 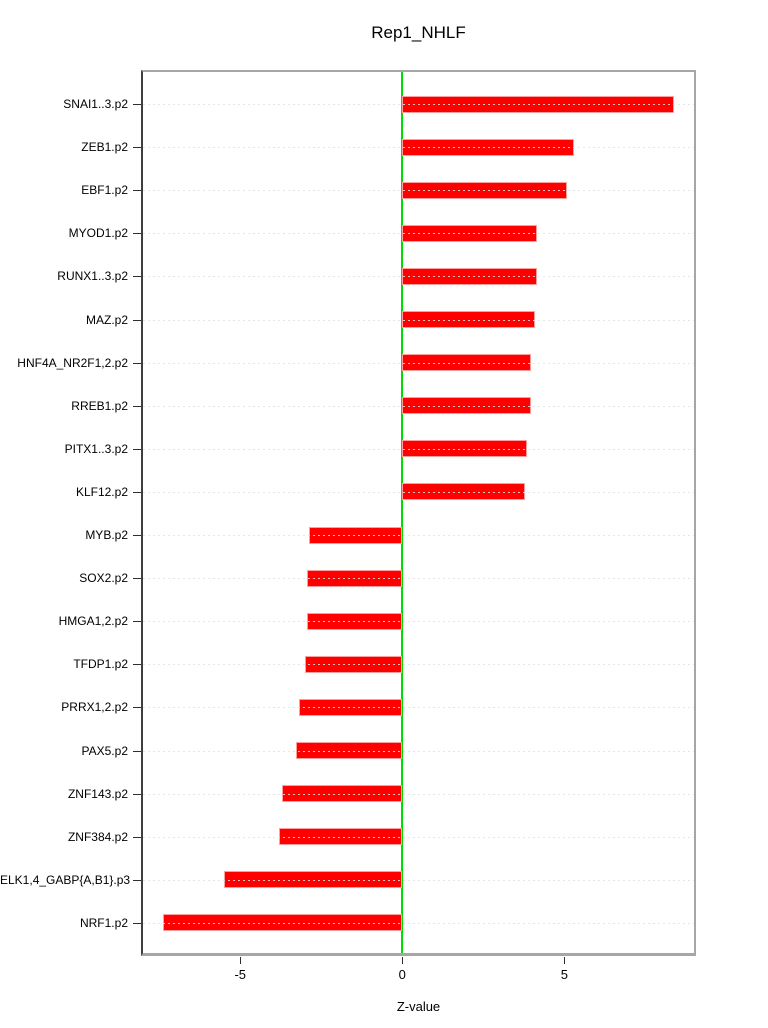 I want to click on y-axis-label: KLF12.p2, so click(x=101, y=491).